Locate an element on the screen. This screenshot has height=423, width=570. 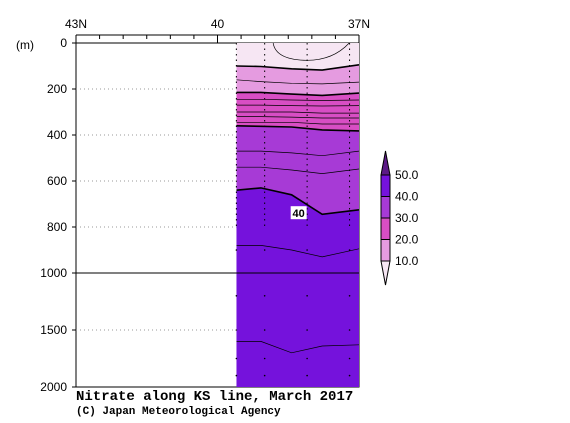
colorbar-bottom-arrow is located at coordinates (385, 273).